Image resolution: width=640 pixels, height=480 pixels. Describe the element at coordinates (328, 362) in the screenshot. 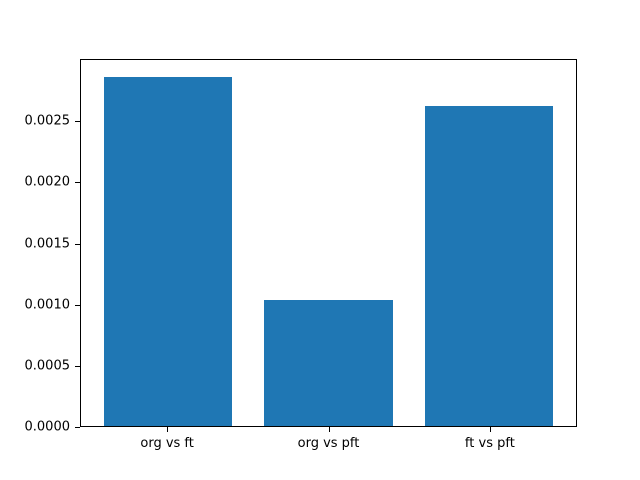

I see `bar-org-vs-pft` at that location.